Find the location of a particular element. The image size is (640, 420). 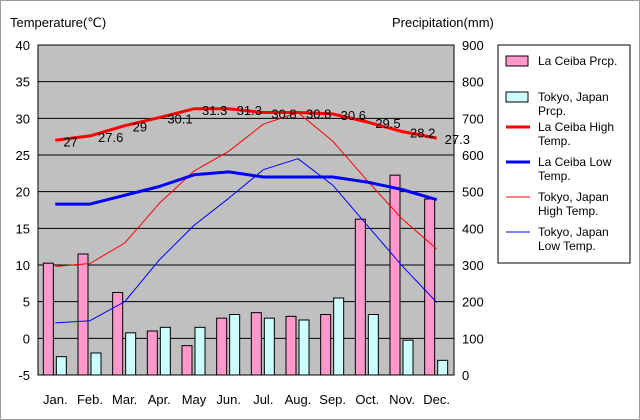

line-laceiba_low is located at coordinates (246, 188).